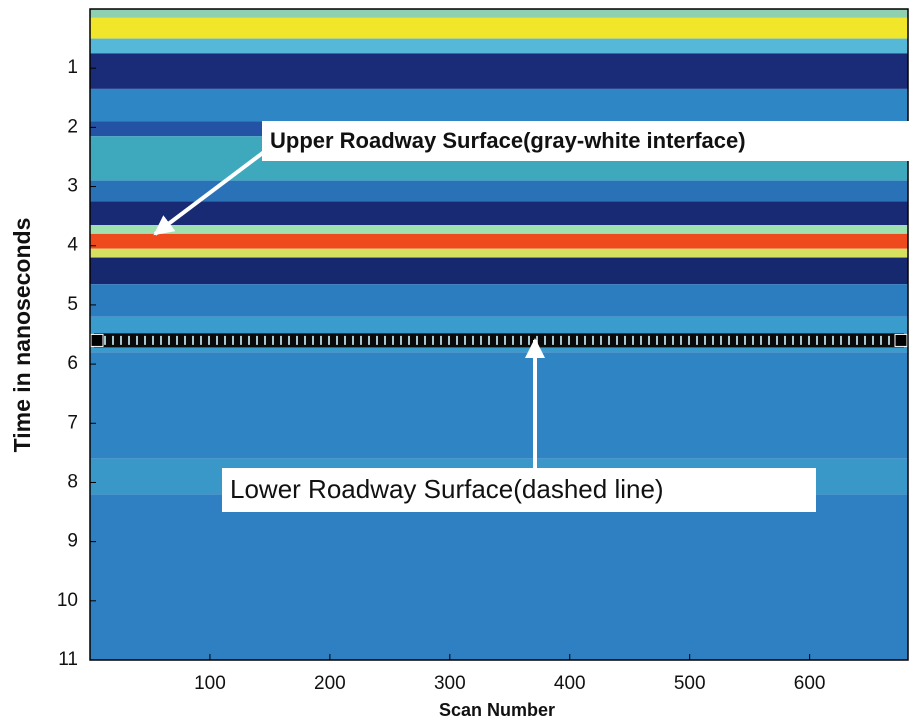  Describe the element at coordinates (72, 481) in the screenshot. I see `y-tick-label: 8` at that location.